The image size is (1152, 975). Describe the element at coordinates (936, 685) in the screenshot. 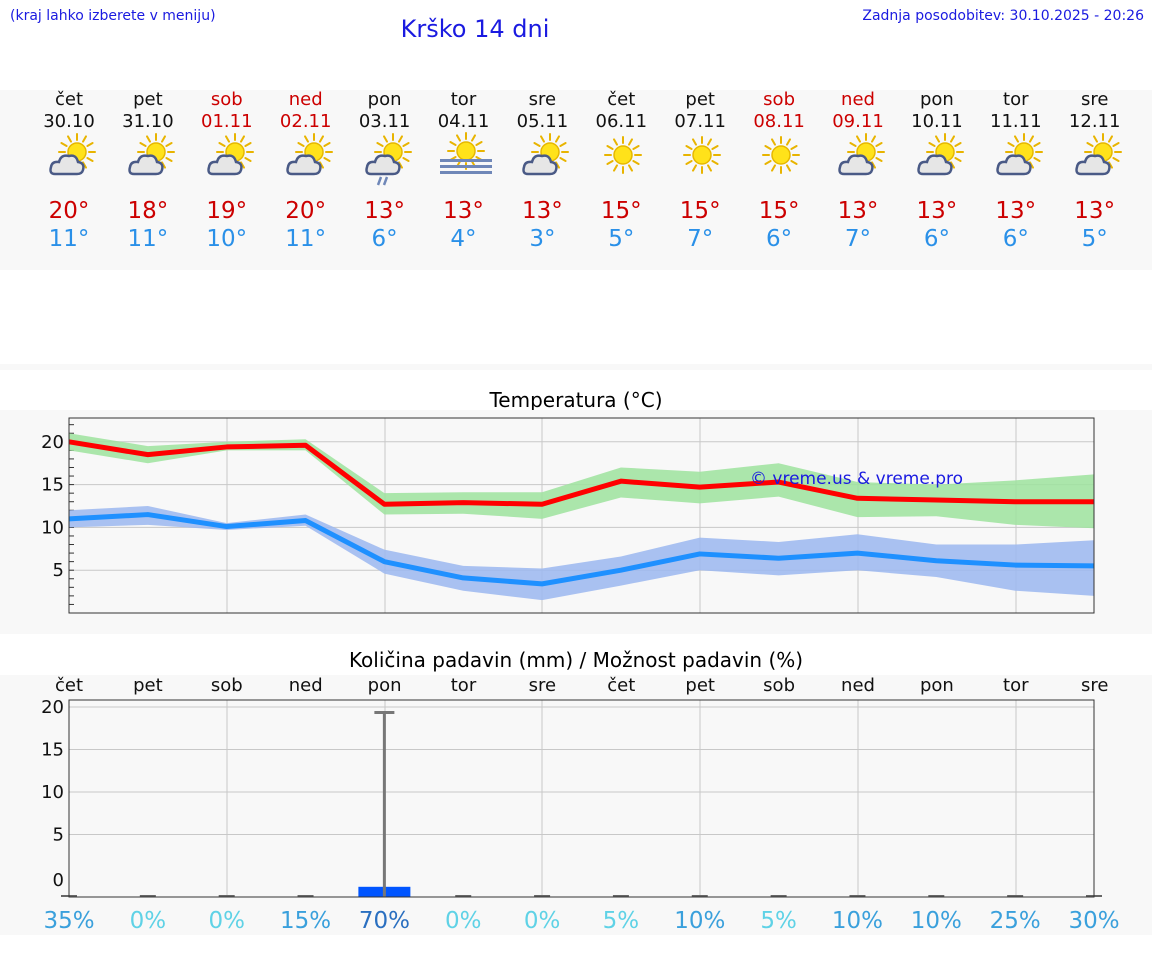

I see `precipitation-day-label: pon` at that location.